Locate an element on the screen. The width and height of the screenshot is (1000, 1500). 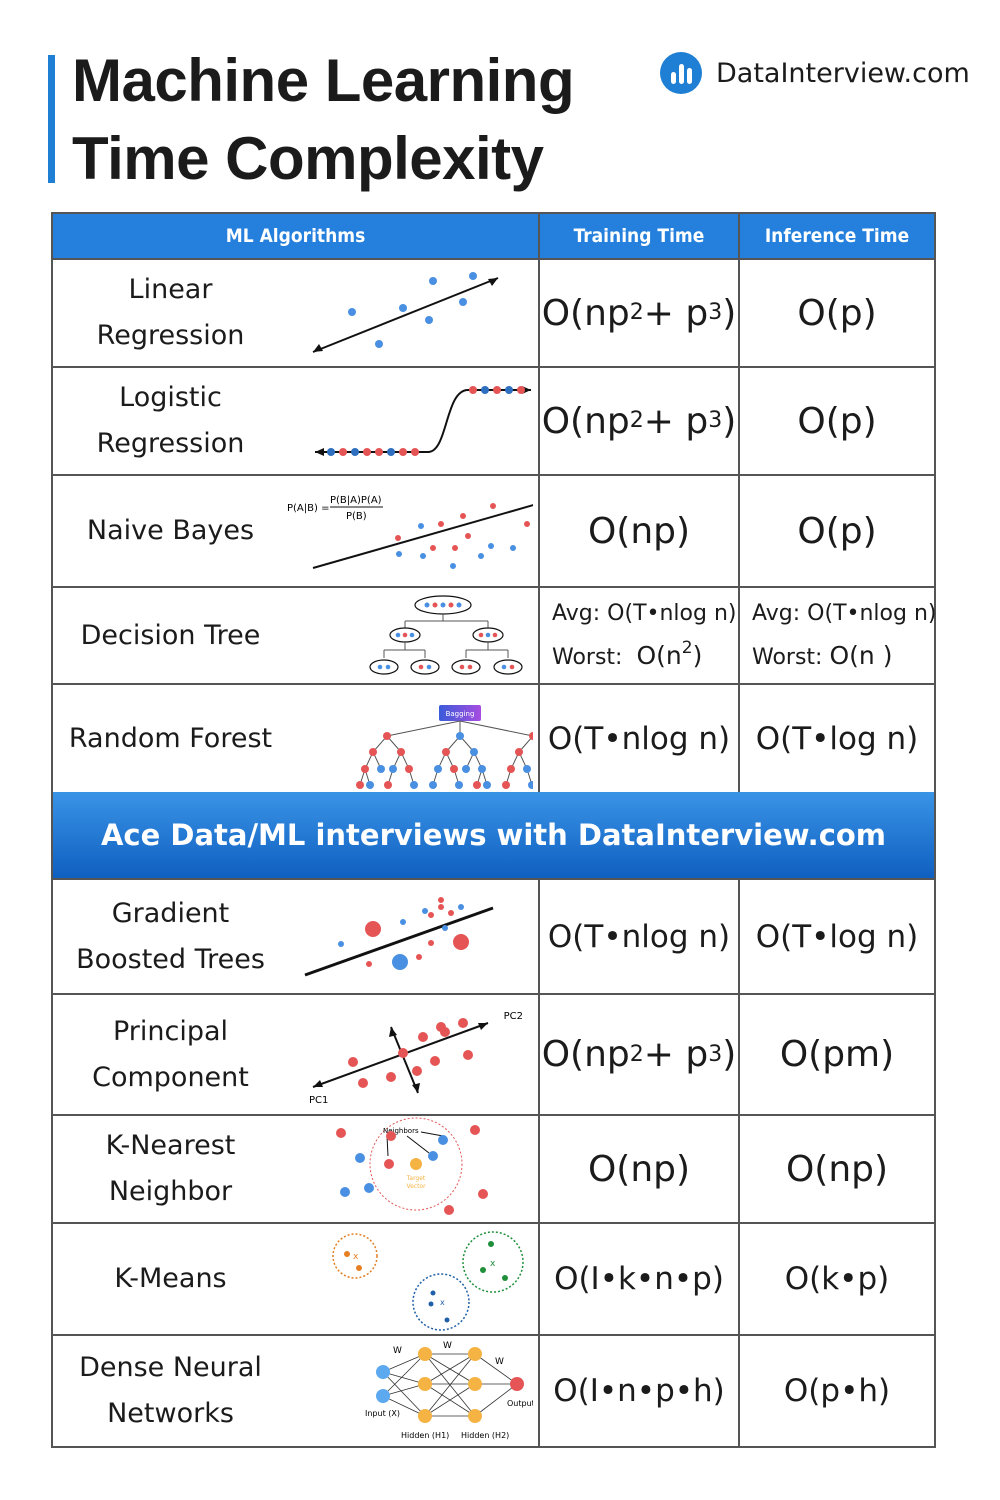
svg-text: Target is located at coordinates (416, 1178).